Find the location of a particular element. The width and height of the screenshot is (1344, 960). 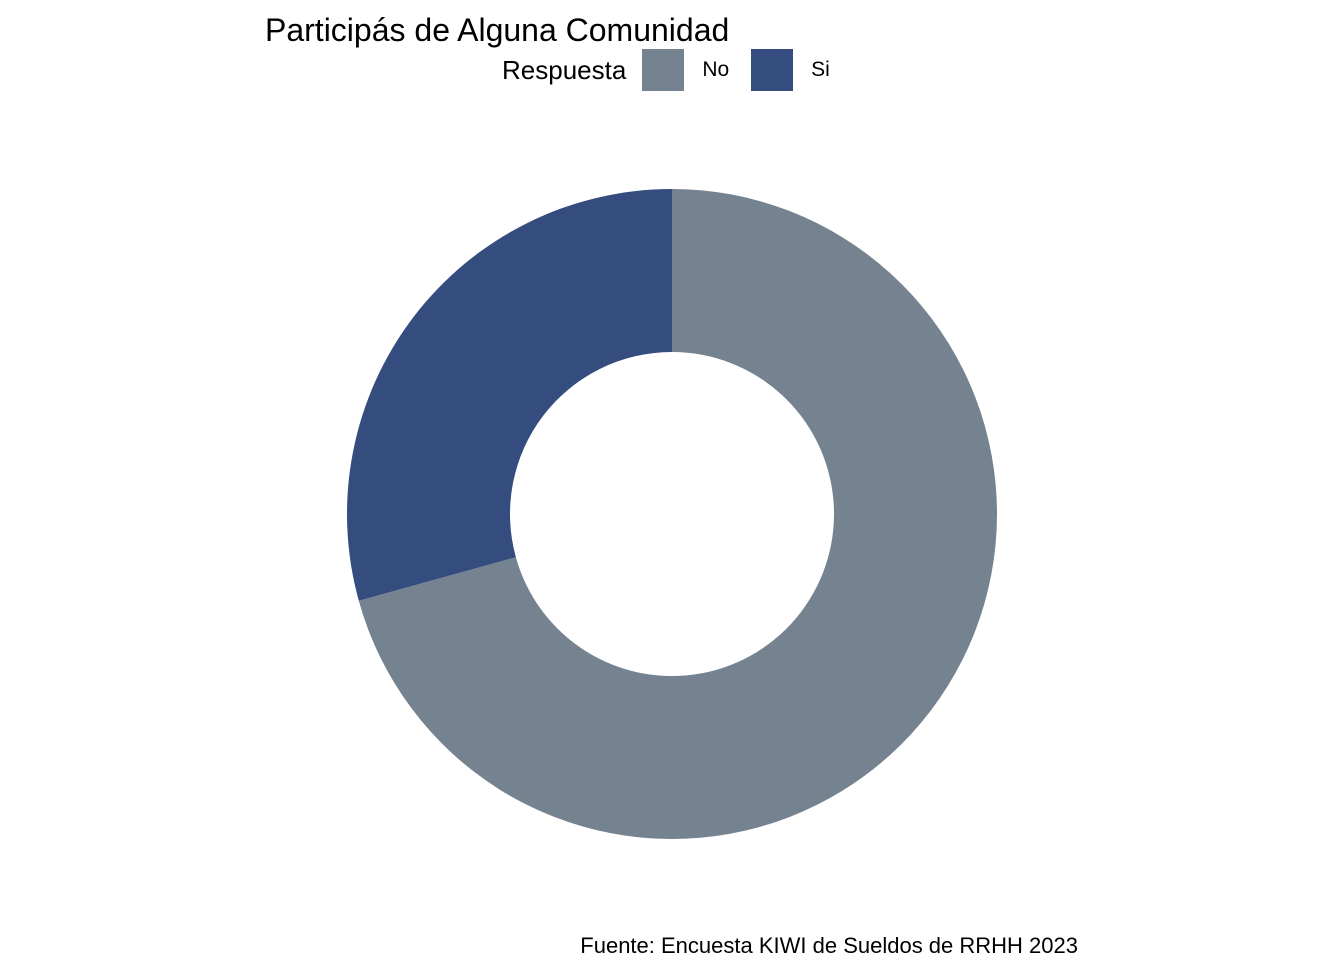

legend-label-no: No is located at coordinates (716, 69).